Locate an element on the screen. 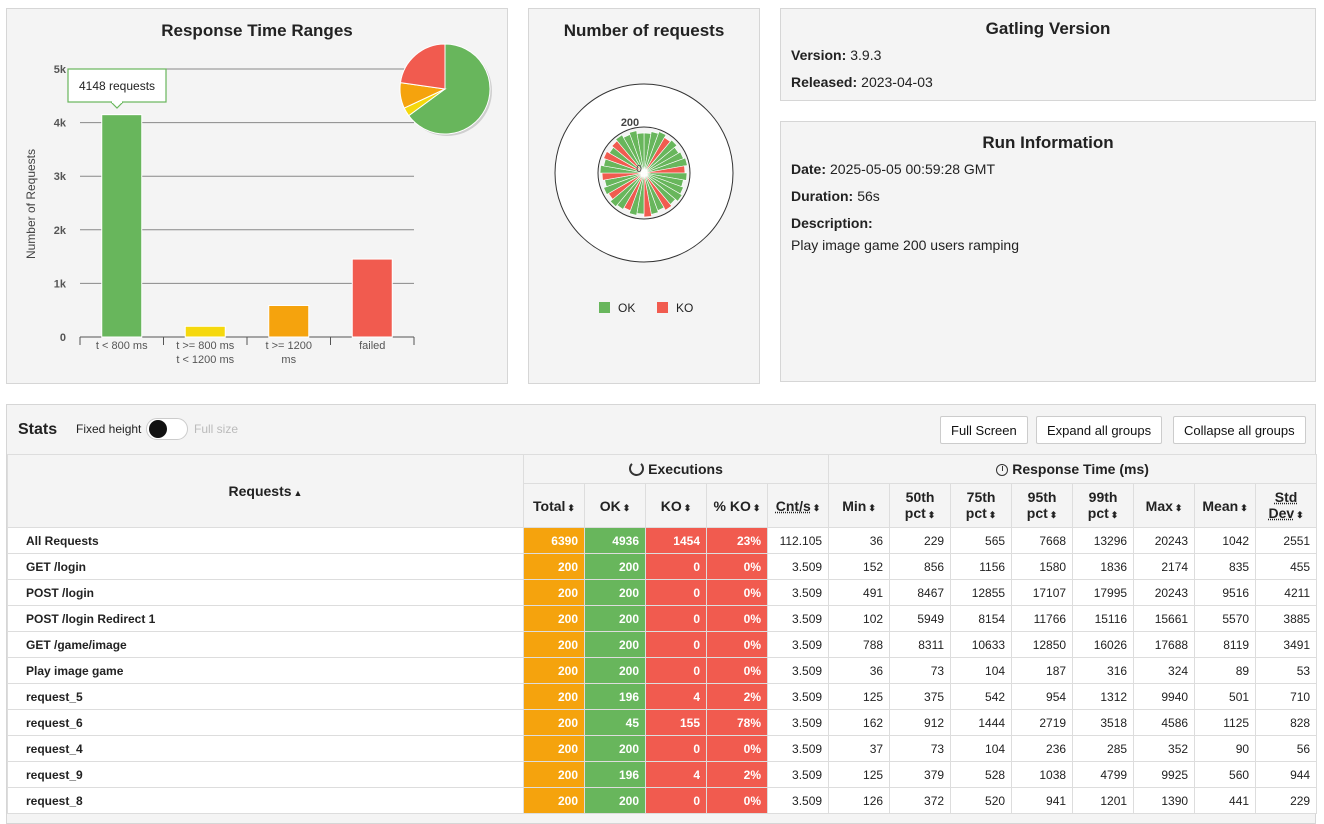  cell-max: 352 is located at coordinates (1164, 748).